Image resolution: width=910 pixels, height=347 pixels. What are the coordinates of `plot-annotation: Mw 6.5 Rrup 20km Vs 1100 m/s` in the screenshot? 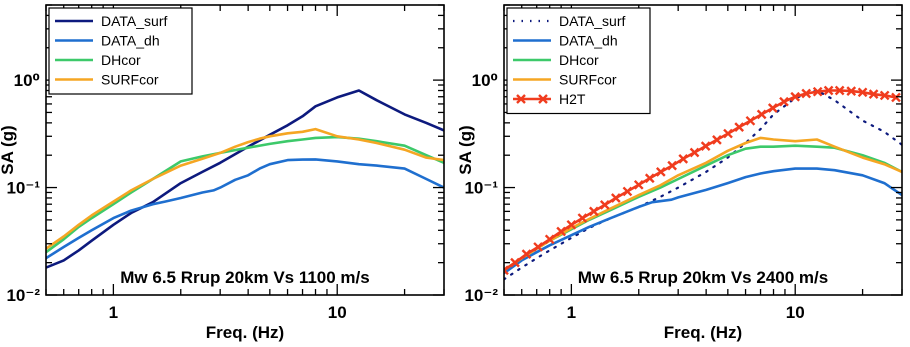 It's located at (244, 277).